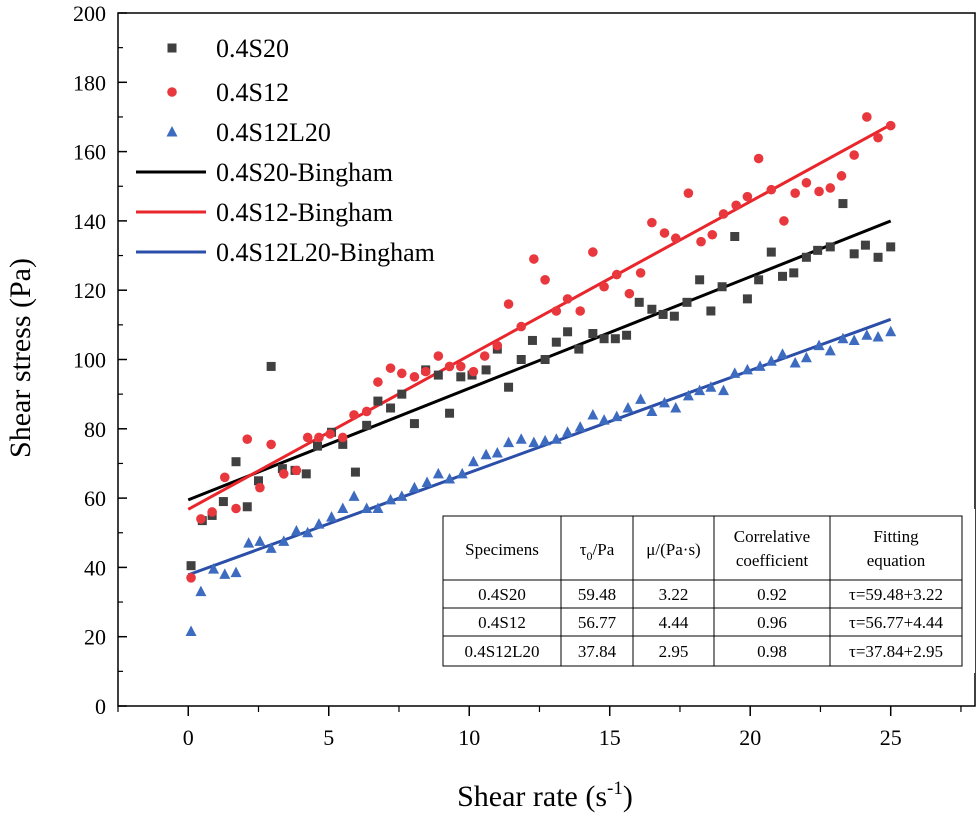 The image size is (980, 816). I want to click on table-border, so click(702, 591).